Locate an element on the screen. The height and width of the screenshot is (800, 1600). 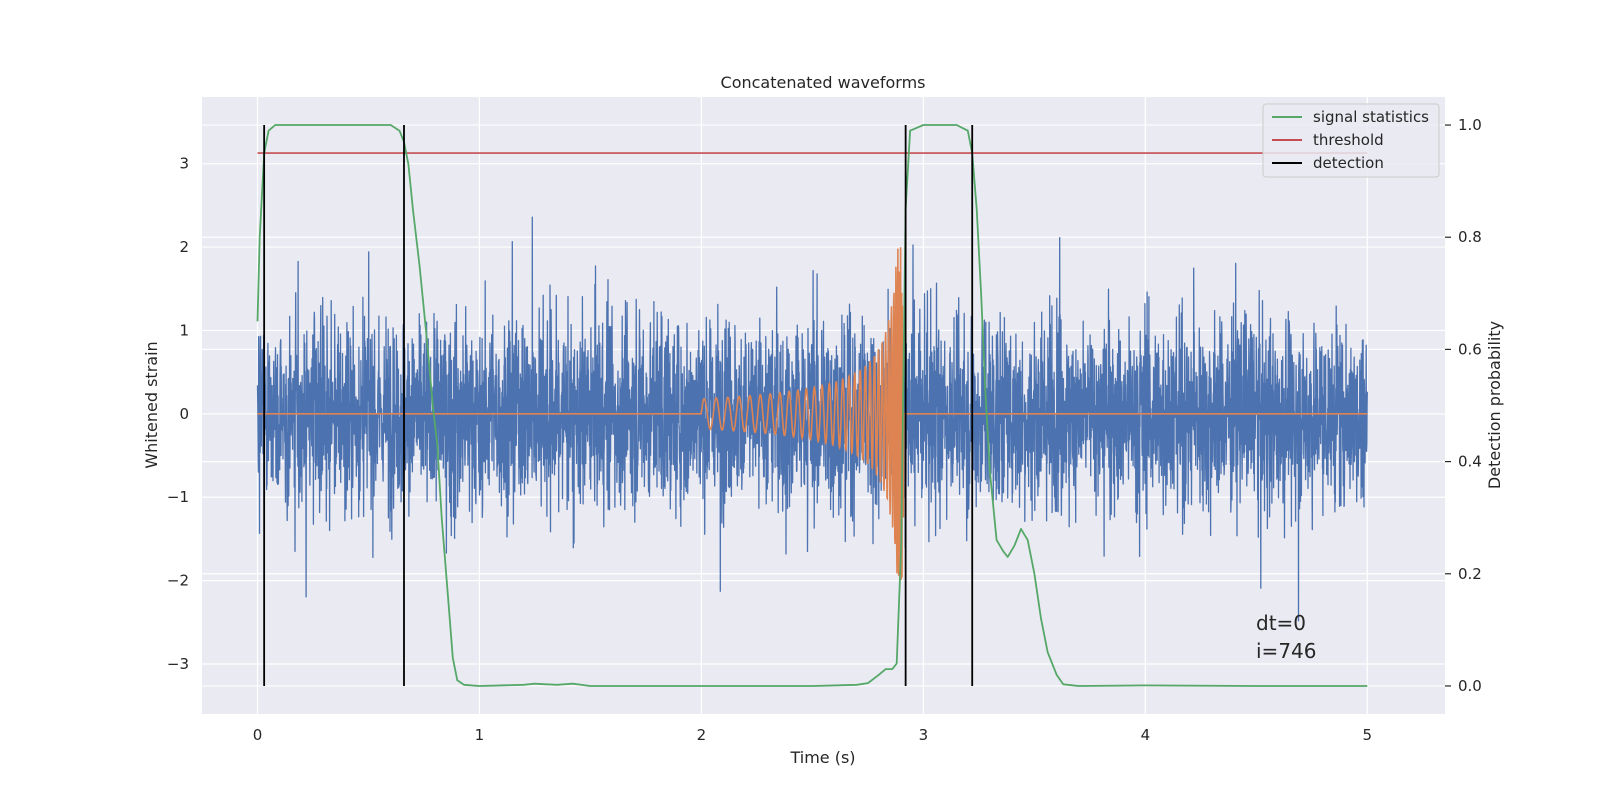
x-tick-label-2: 2 is located at coordinates (702, 735).